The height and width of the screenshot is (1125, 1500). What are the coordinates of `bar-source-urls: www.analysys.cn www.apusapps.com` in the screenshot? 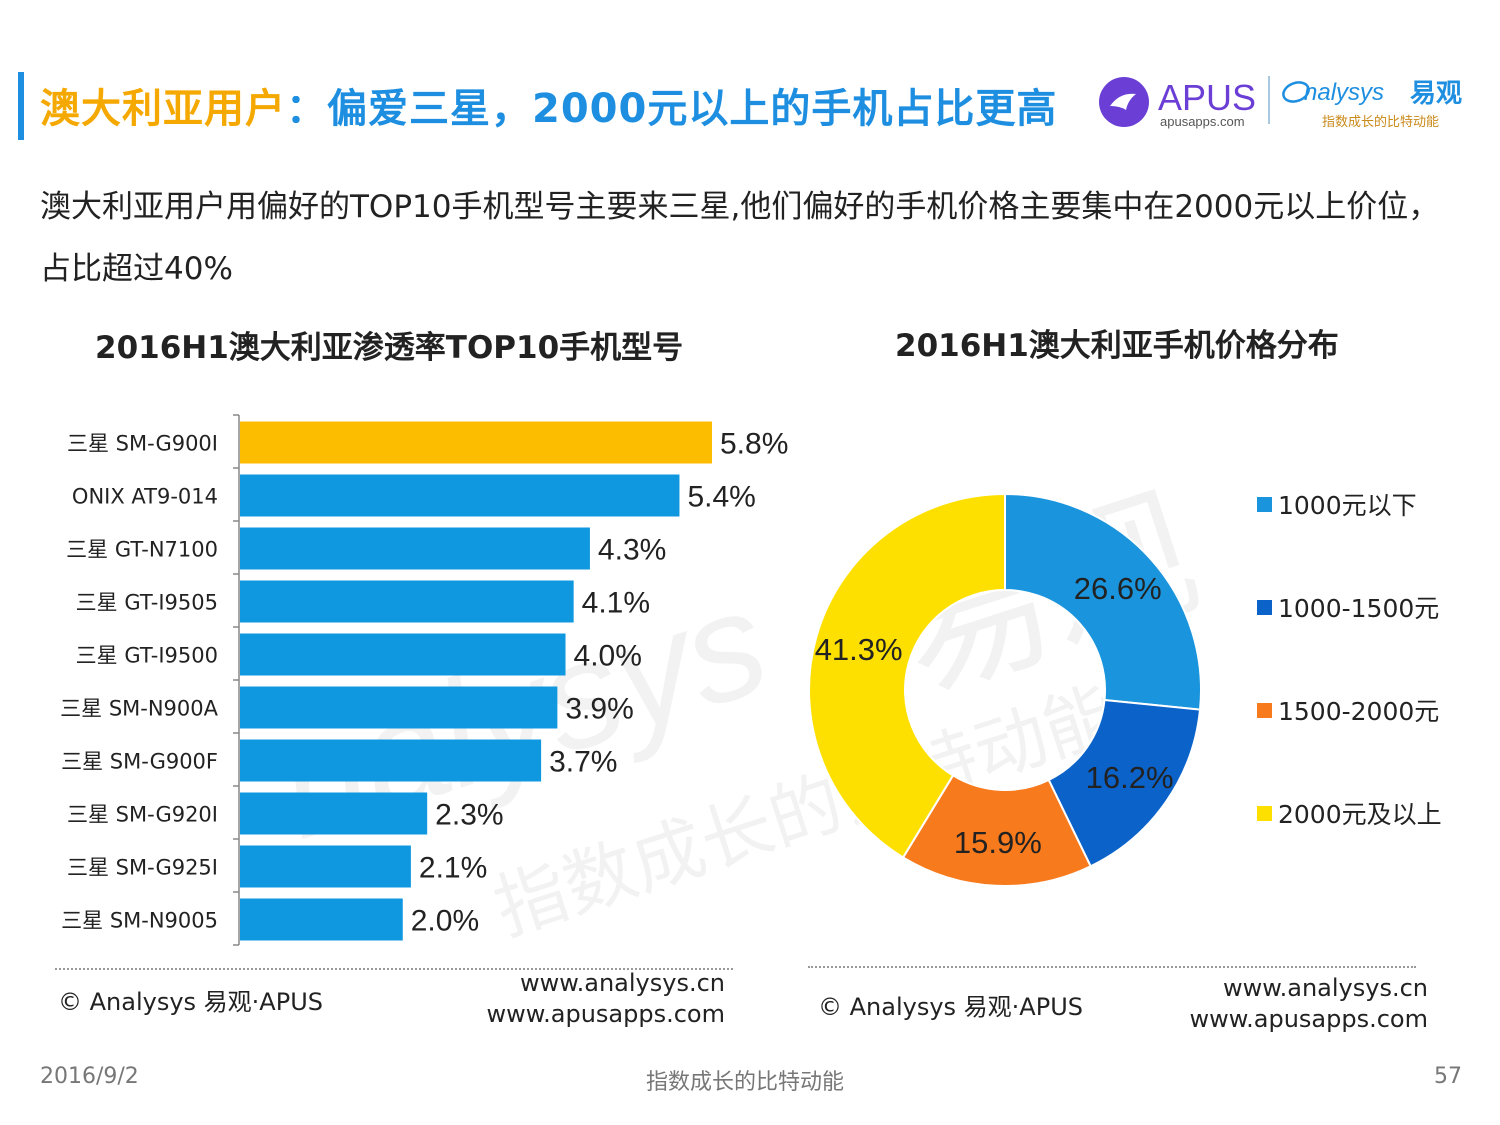 It's located at (597, 999).